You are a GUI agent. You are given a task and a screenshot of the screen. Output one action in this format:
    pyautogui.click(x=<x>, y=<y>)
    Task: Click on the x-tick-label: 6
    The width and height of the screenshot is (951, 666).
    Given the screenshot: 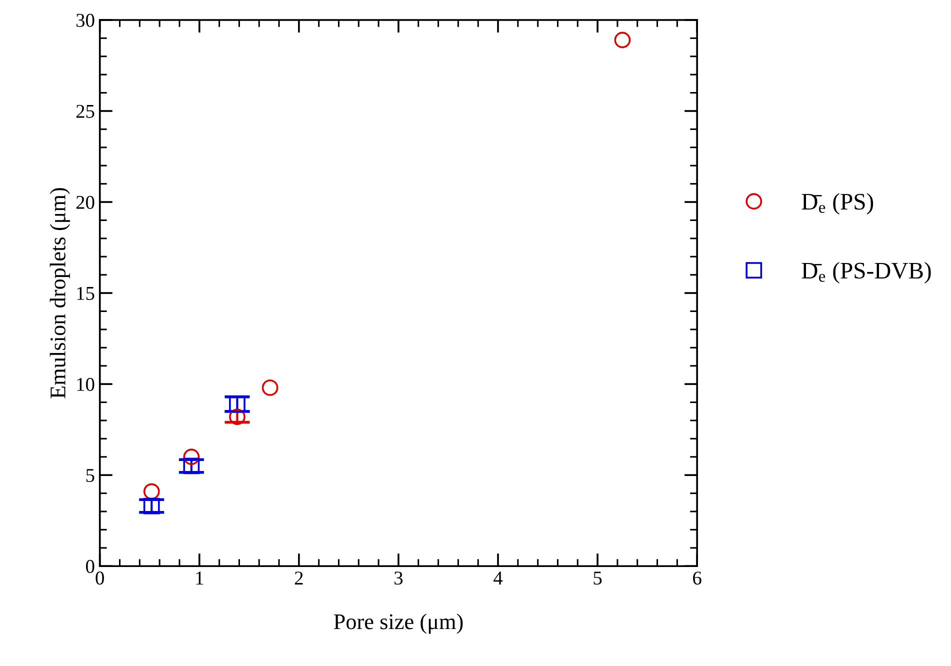 What is the action you would take?
    pyautogui.click(x=697, y=578)
    